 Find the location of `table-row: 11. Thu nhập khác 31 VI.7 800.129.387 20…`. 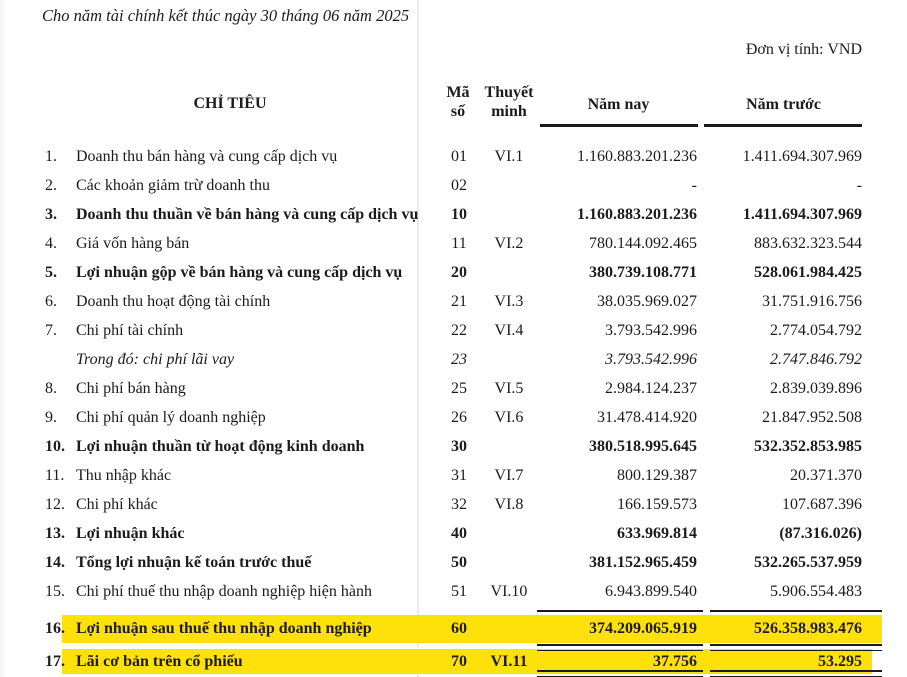

table-row: 11. Thu nhập khác 31 VI.7 800.129.387 20… is located at coordinates (461, 475).